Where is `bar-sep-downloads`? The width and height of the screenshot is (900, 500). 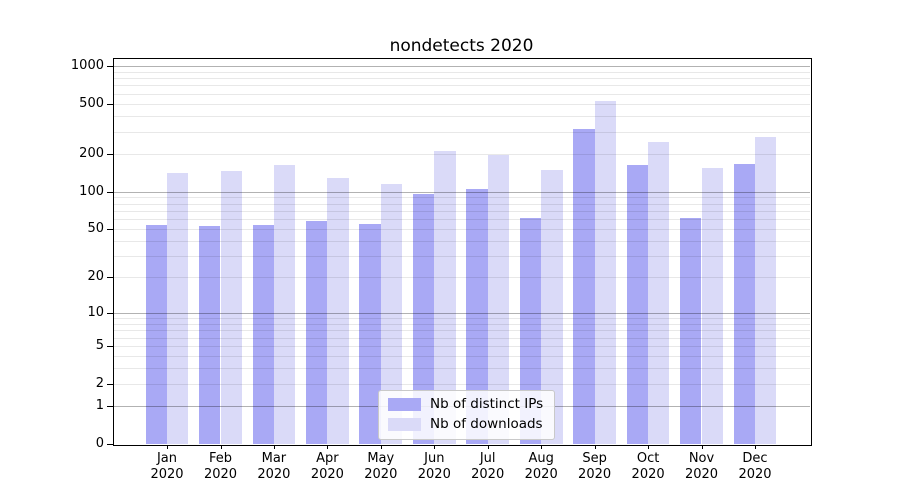 bar-sep-downloads is located at coordinates (605, 272).